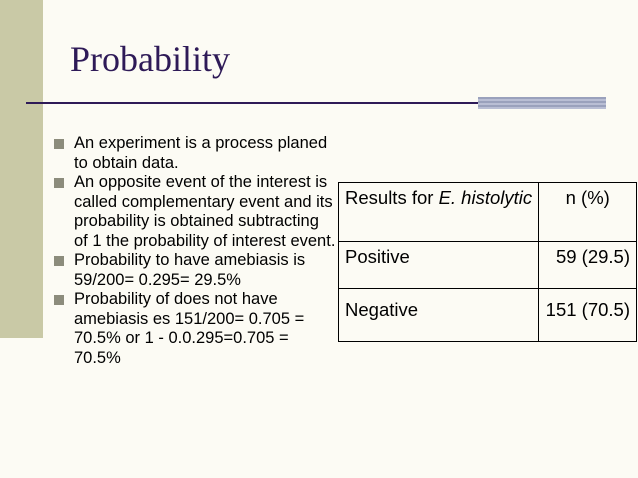 The image size is (638, 478). Describe the element at coordinates (21, 169) in the screenshot. I see `sidebar-decoration` at that location.